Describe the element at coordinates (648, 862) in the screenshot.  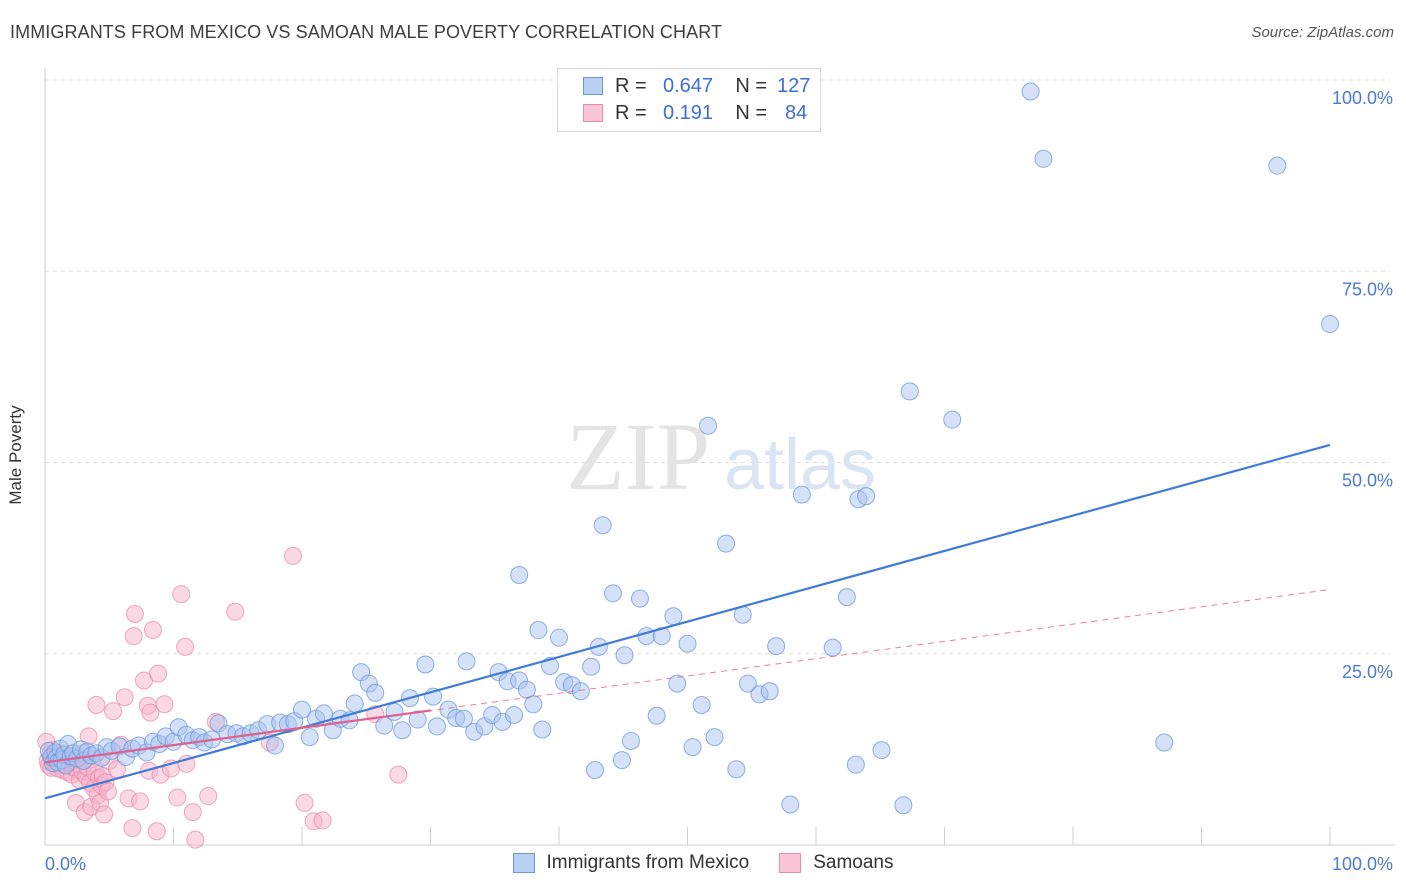
I see `legend-label-mexico: Immigrants from Mexico` at that location.